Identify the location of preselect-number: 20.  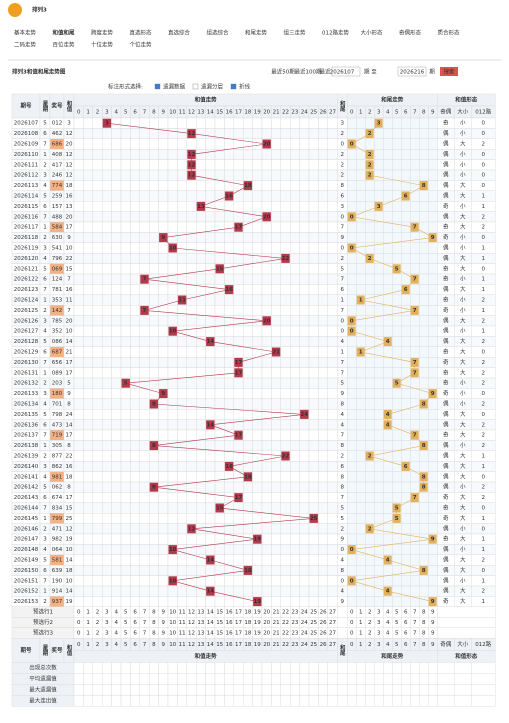
(266, 613).